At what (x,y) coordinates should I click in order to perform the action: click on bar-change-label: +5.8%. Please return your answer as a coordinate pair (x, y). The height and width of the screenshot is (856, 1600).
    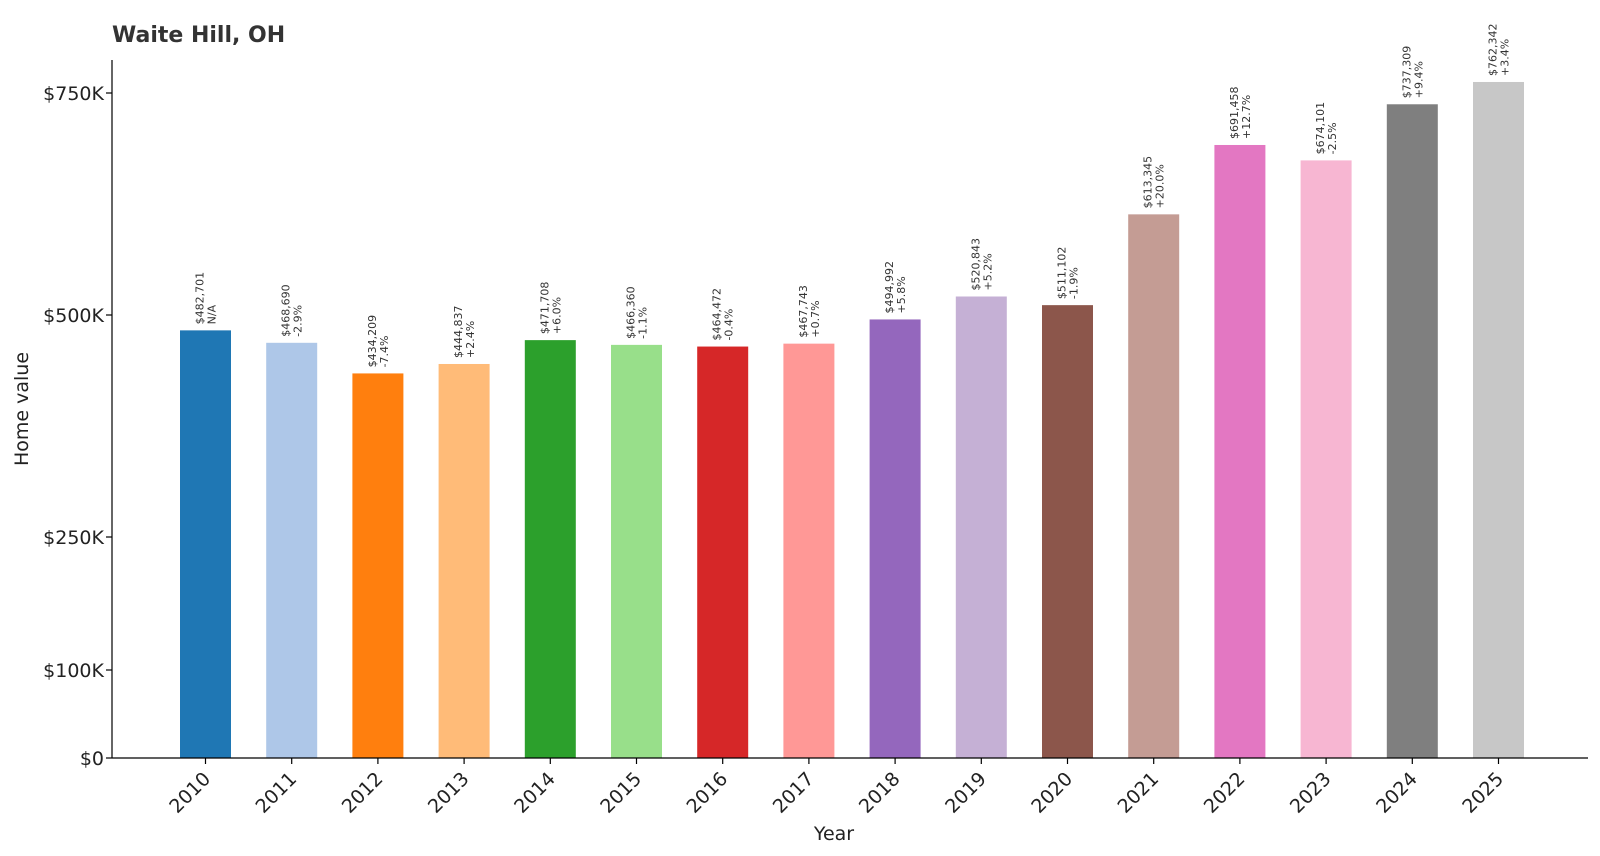
    Looking at the image, I should click on (901, 294).